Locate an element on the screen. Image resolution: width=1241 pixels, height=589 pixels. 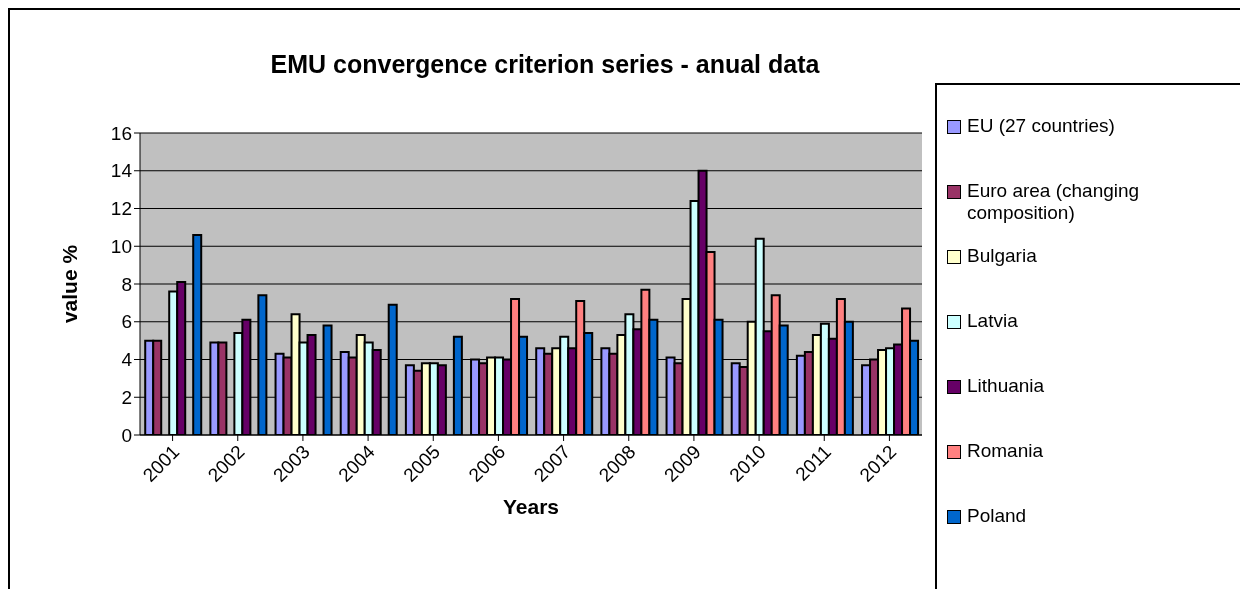
legend-label: Romania is located at coordinates (1006, 451).